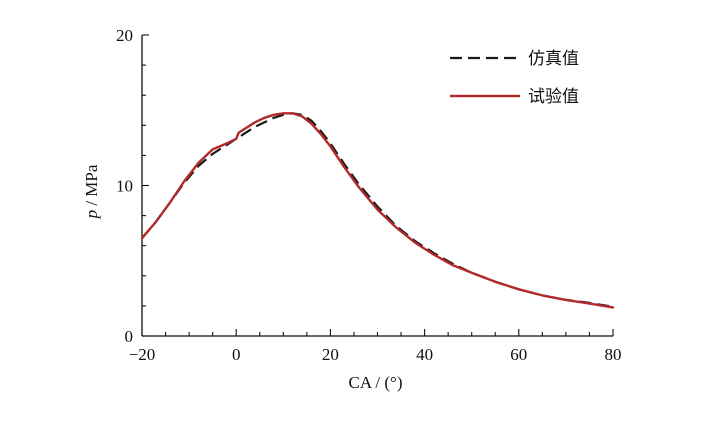 Image resolution: width=724 pixels, height=423 pixels. What do you see at coordinates (142, 354) in the screenshot?
I see `x-tick-label: −20` at bounding box center [142, 354].